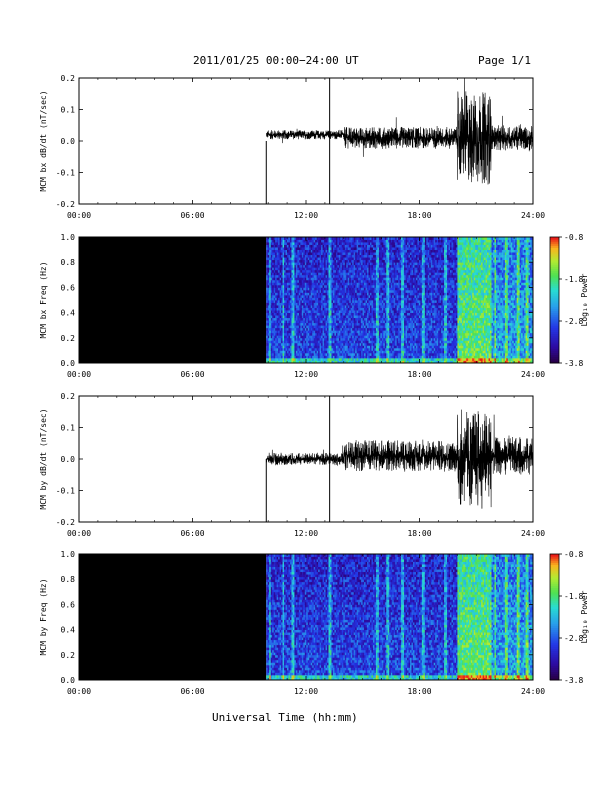 This screenshot has height=792, width=612. What do you see at coordinates (68, 262) in the screenshot?
I see `bx-spec-ytick-4: 0.8` at bounding box center [68, 262].